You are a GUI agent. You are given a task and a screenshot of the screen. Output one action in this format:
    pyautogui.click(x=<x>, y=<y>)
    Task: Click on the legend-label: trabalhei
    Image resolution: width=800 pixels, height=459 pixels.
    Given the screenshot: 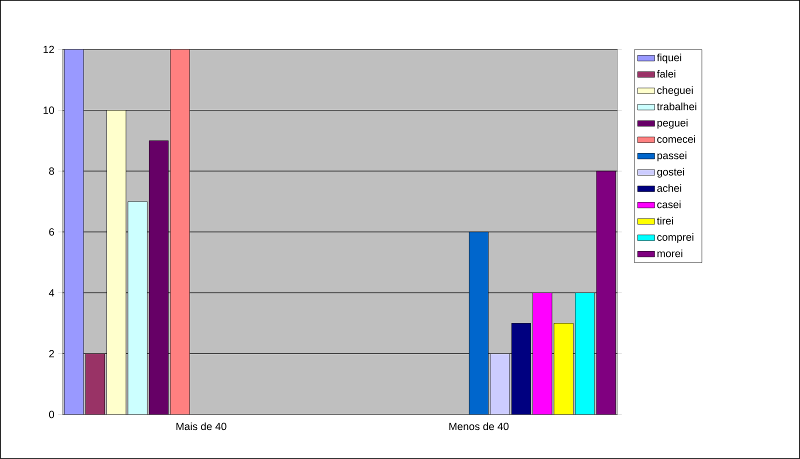 What is the action you would take?
    pyautogui.click(x=676, y=106)
    